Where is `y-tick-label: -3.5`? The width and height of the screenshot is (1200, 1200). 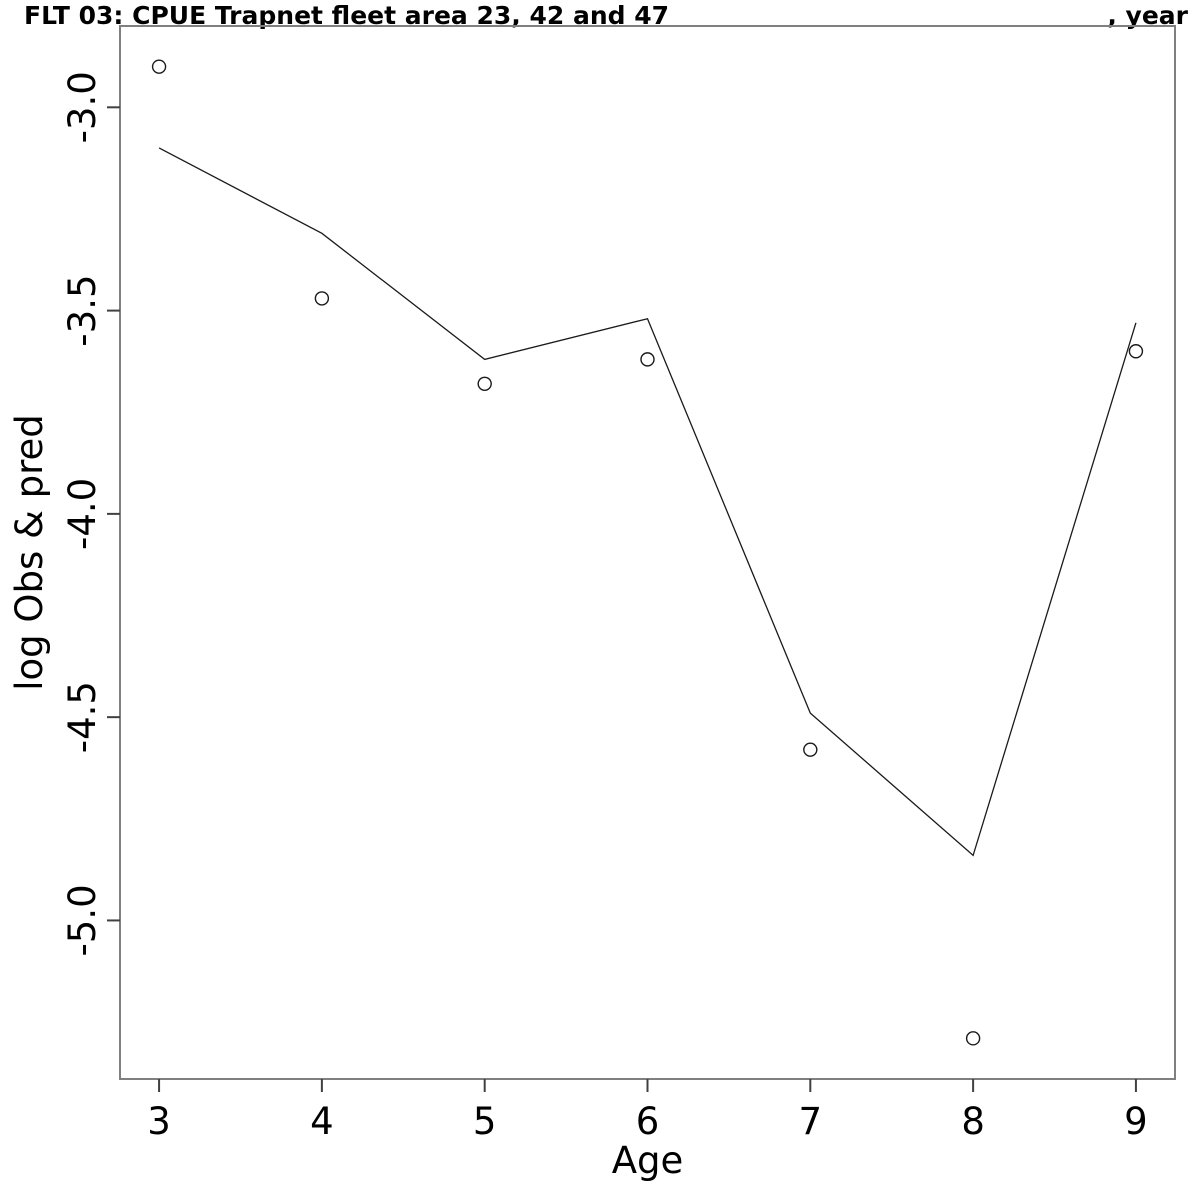
y-tick-label: -3.5 is located at coordinates (82, 310).